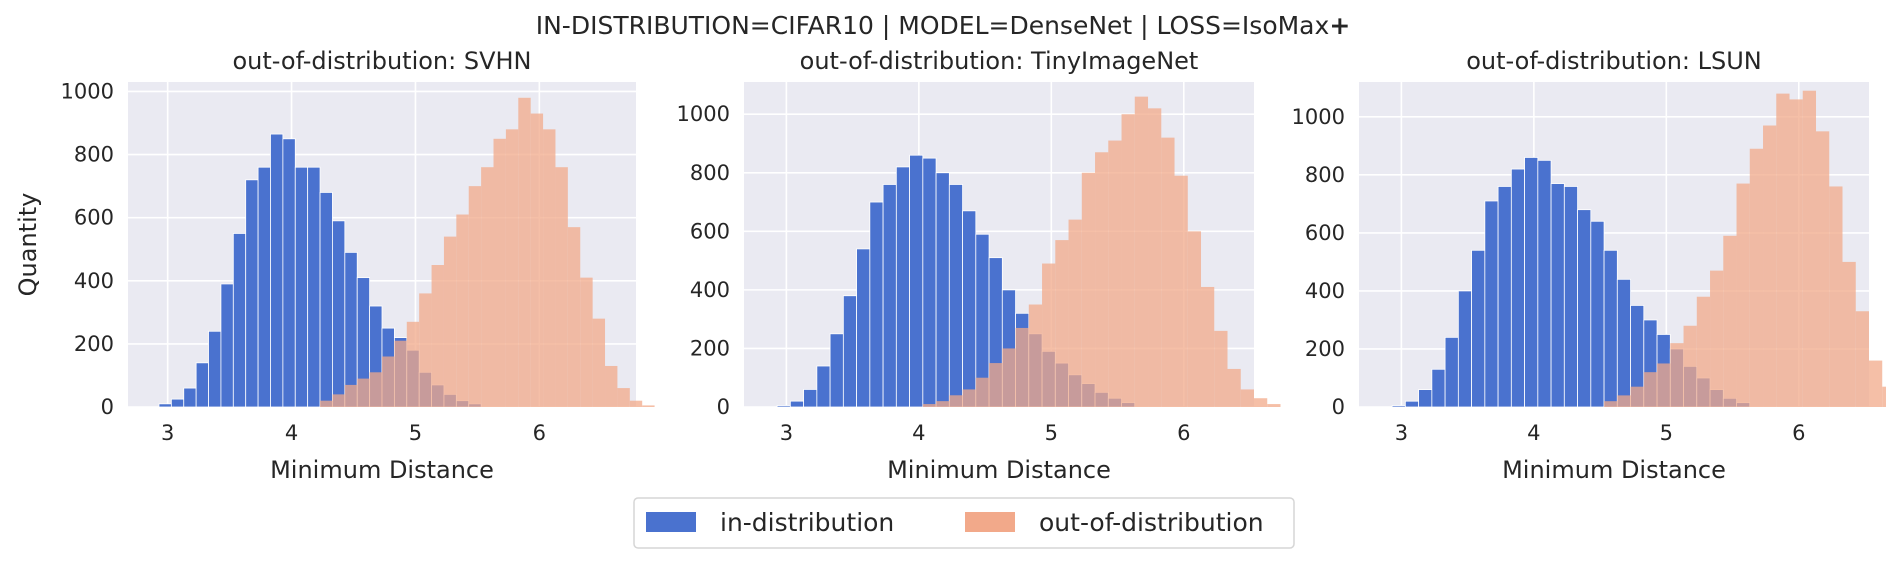 The image size is (1886, 563). What do you see at coordinates (107, 407) in the screenshot?
I see `y-tick-label: 0` at bounding box center [107, 407].